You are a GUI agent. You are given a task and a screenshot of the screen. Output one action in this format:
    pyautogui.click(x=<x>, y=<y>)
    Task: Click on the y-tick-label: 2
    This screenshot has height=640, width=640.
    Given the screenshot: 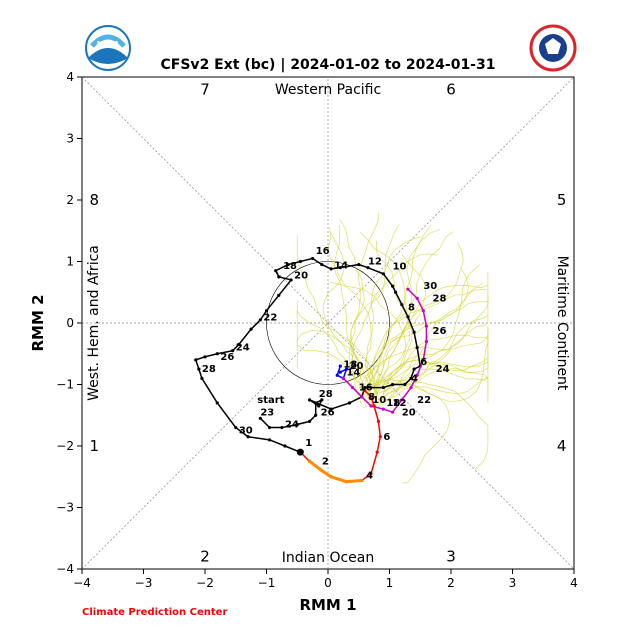 What is the action you would take?
    pyautogui.click(x=70, y=200)
    